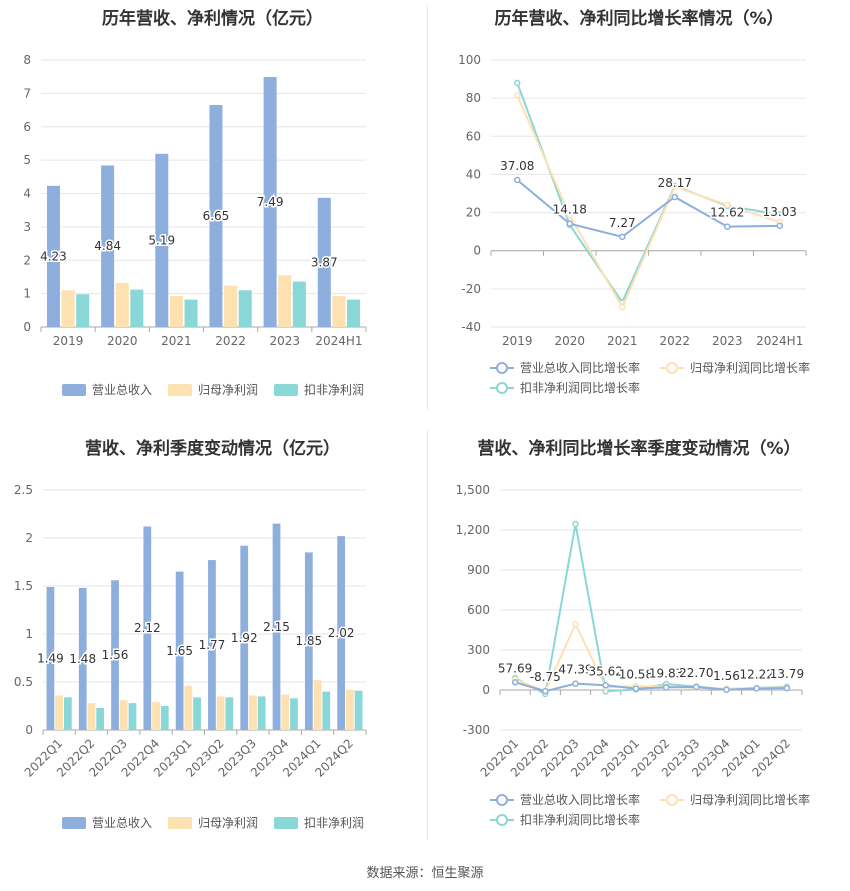  What do you see at coordinates (425, 873) in the screenshot?
I see `data-source: 数据来源：恒生聚源` at bounding box center [425, 873].